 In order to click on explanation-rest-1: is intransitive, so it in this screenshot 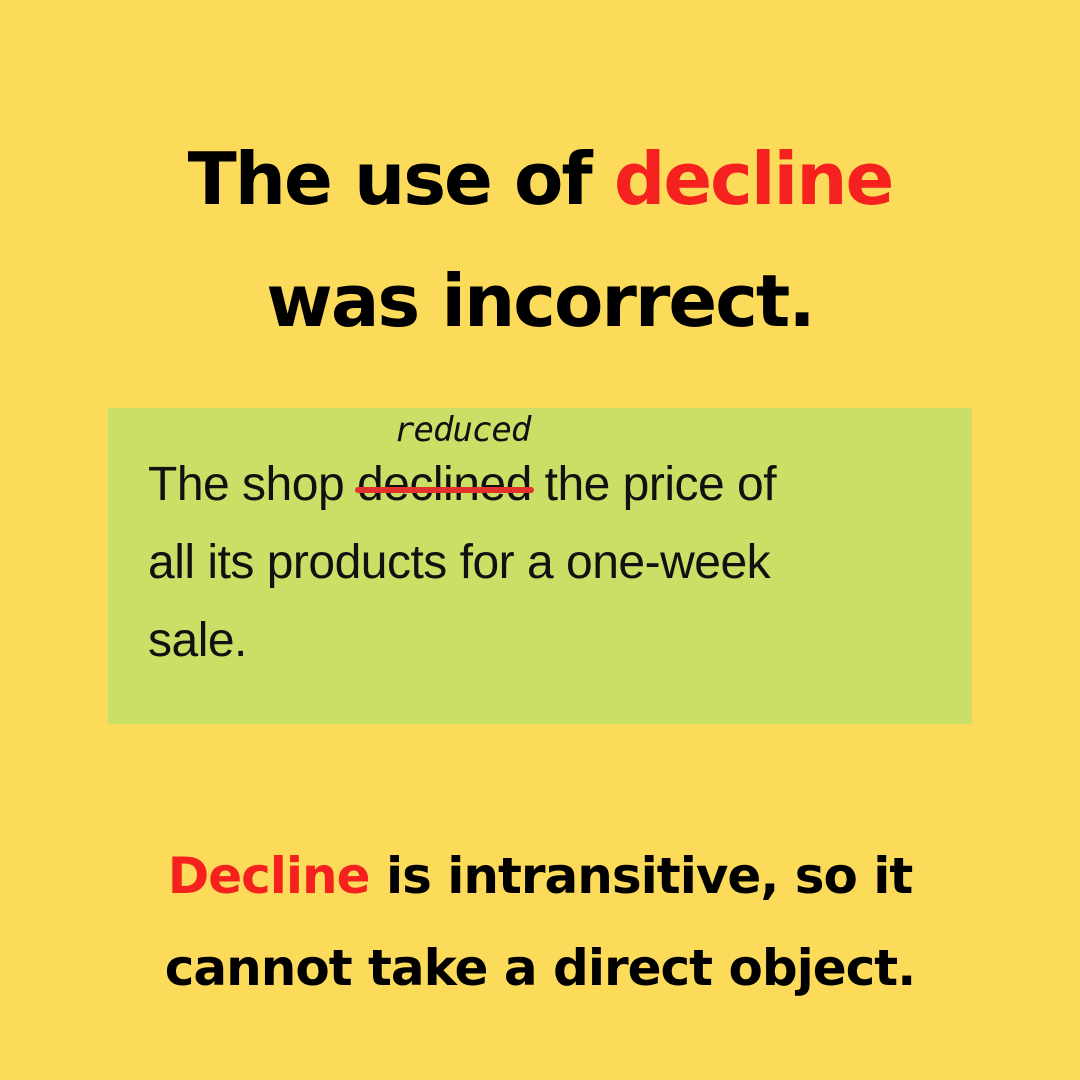, I will do `click(641, 876)`.